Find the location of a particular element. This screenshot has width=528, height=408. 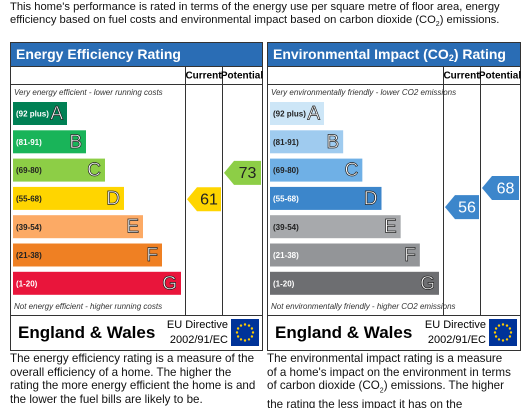

text-segment: Energy Efficiency Rating is located at coordinates (98, 54).